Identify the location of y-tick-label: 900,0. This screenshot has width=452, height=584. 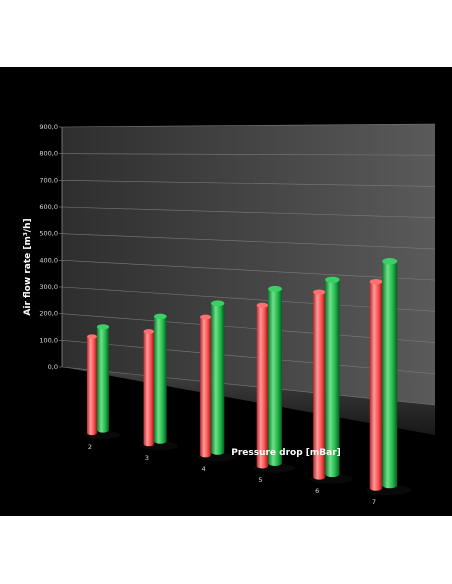
(48, 127).